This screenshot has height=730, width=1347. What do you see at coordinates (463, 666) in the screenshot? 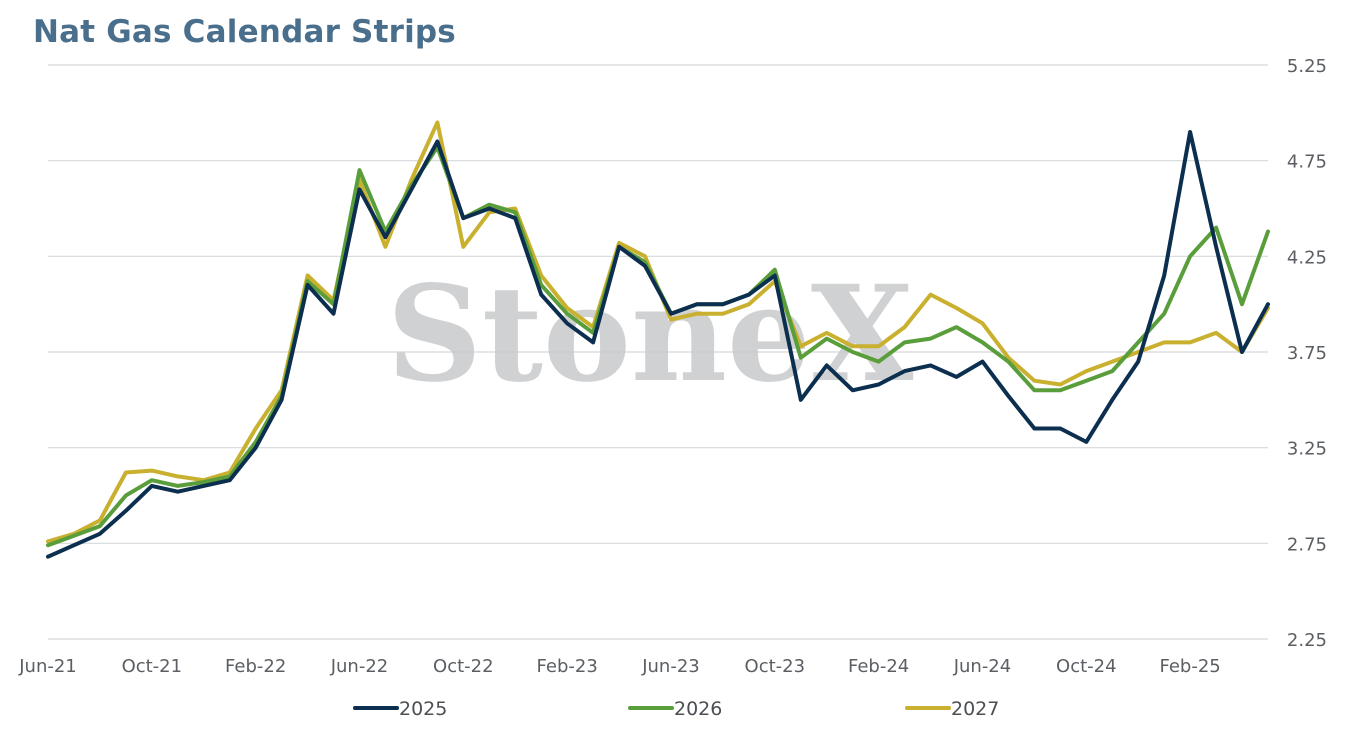
I see `x-tick-label: Oct-22` at bounding box center [463, 666].